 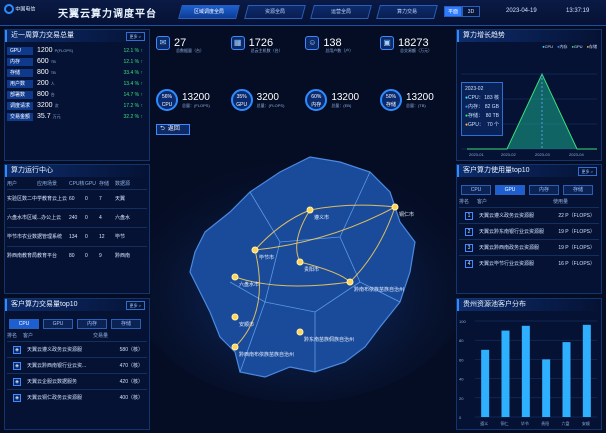 What do you see at coordinates (162, 129) in the screenshot?
I see `back-arrow-icon: ⮌` at bounding box center [162, 129].